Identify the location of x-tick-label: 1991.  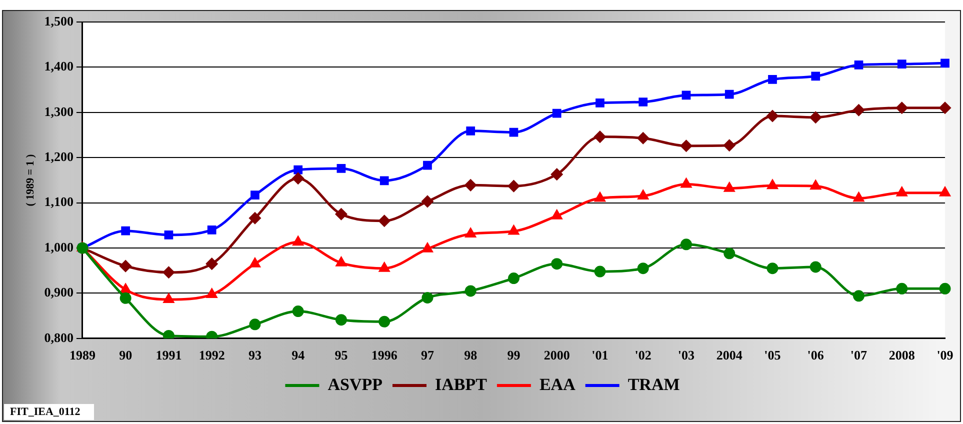
(169, 355).